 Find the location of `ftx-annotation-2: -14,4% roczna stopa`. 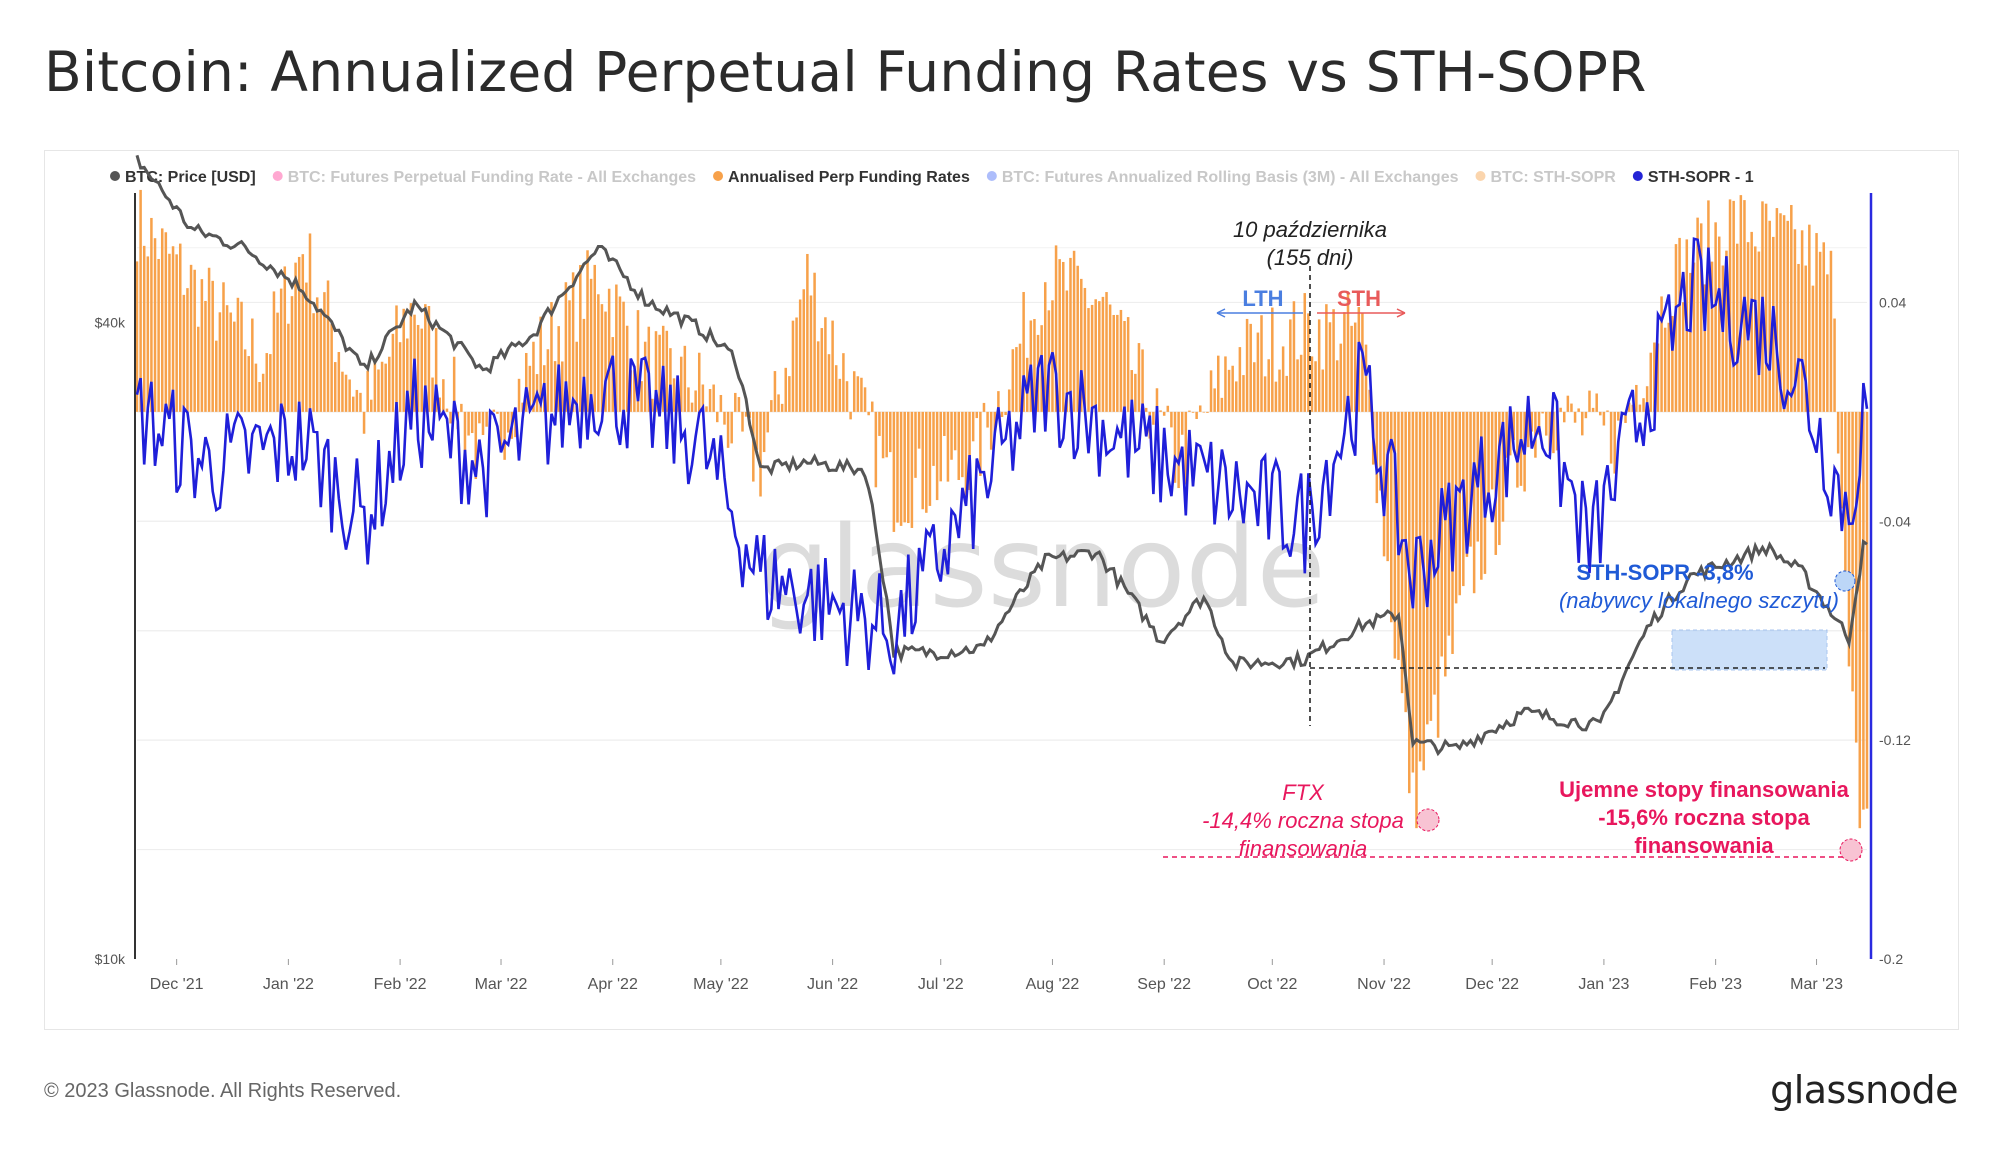

ftx-annotation-2: -14,4% roczna stopa is located at coordinates (1303, 820).